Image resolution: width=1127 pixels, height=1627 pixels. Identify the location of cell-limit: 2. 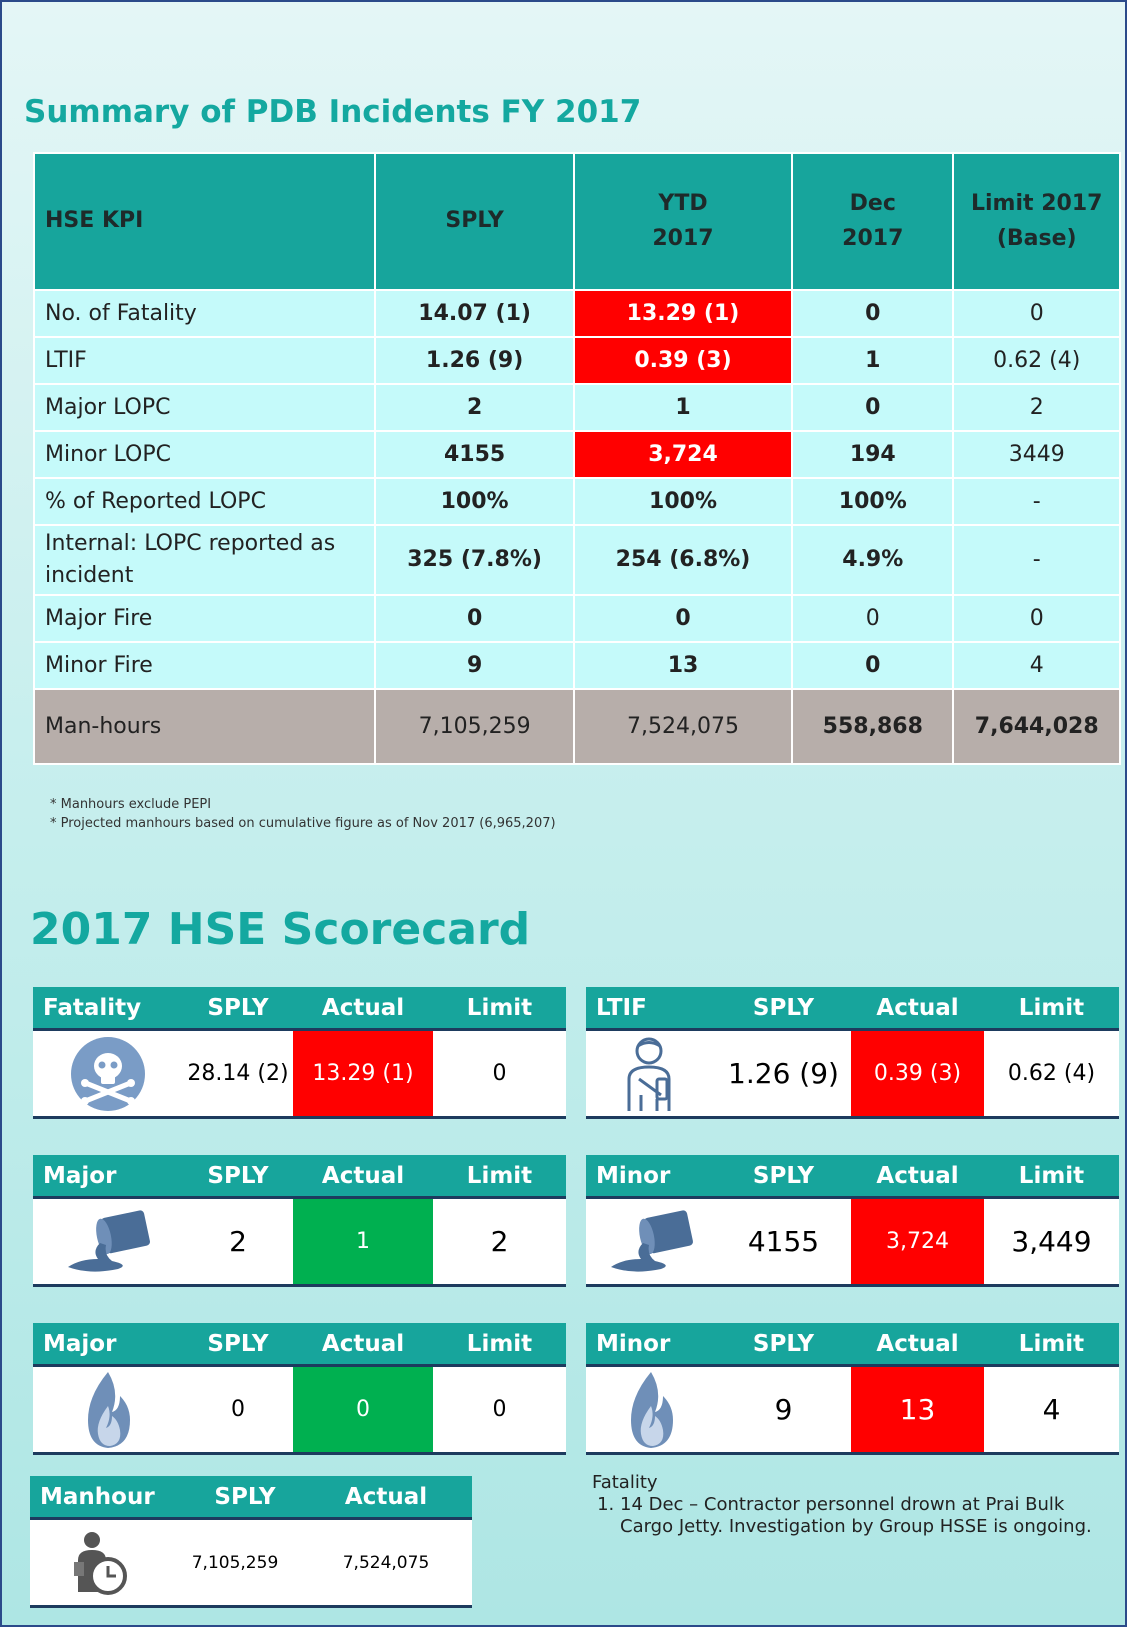
(1036, 407).